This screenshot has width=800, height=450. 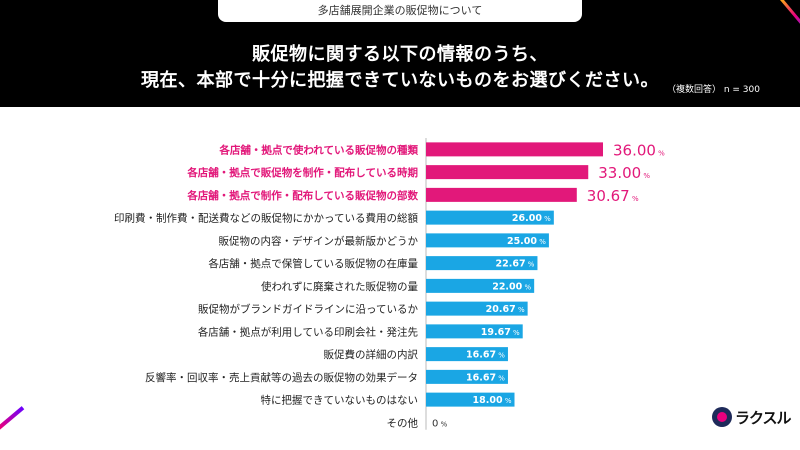 I want to click on value-label: 20.67 %, so click(x=505, y=309).